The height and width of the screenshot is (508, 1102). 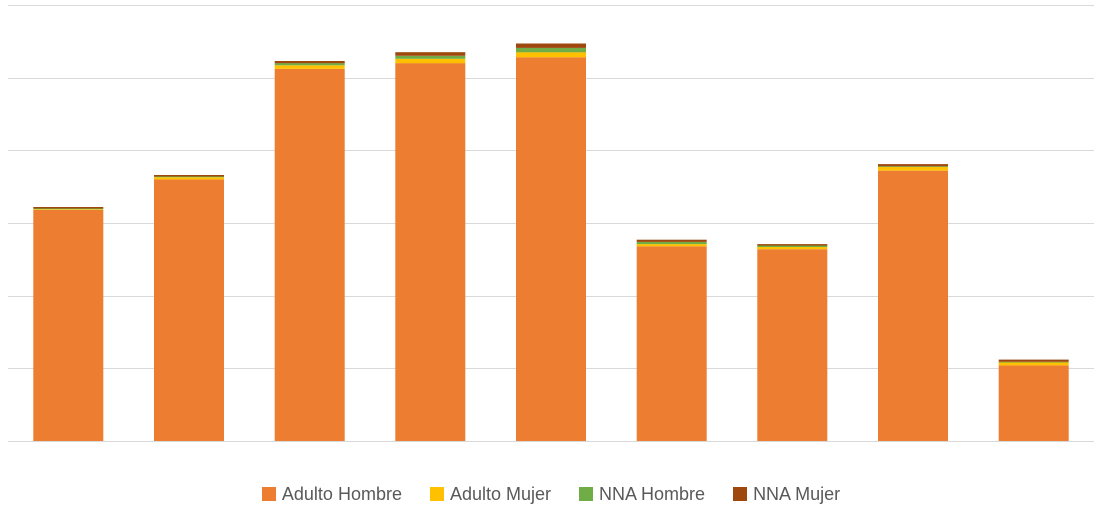 What do you see at coordinates (740, 494) in the screenshot?
I see `legend-swatch-nna-mujer` at bounding box center [740, 494].